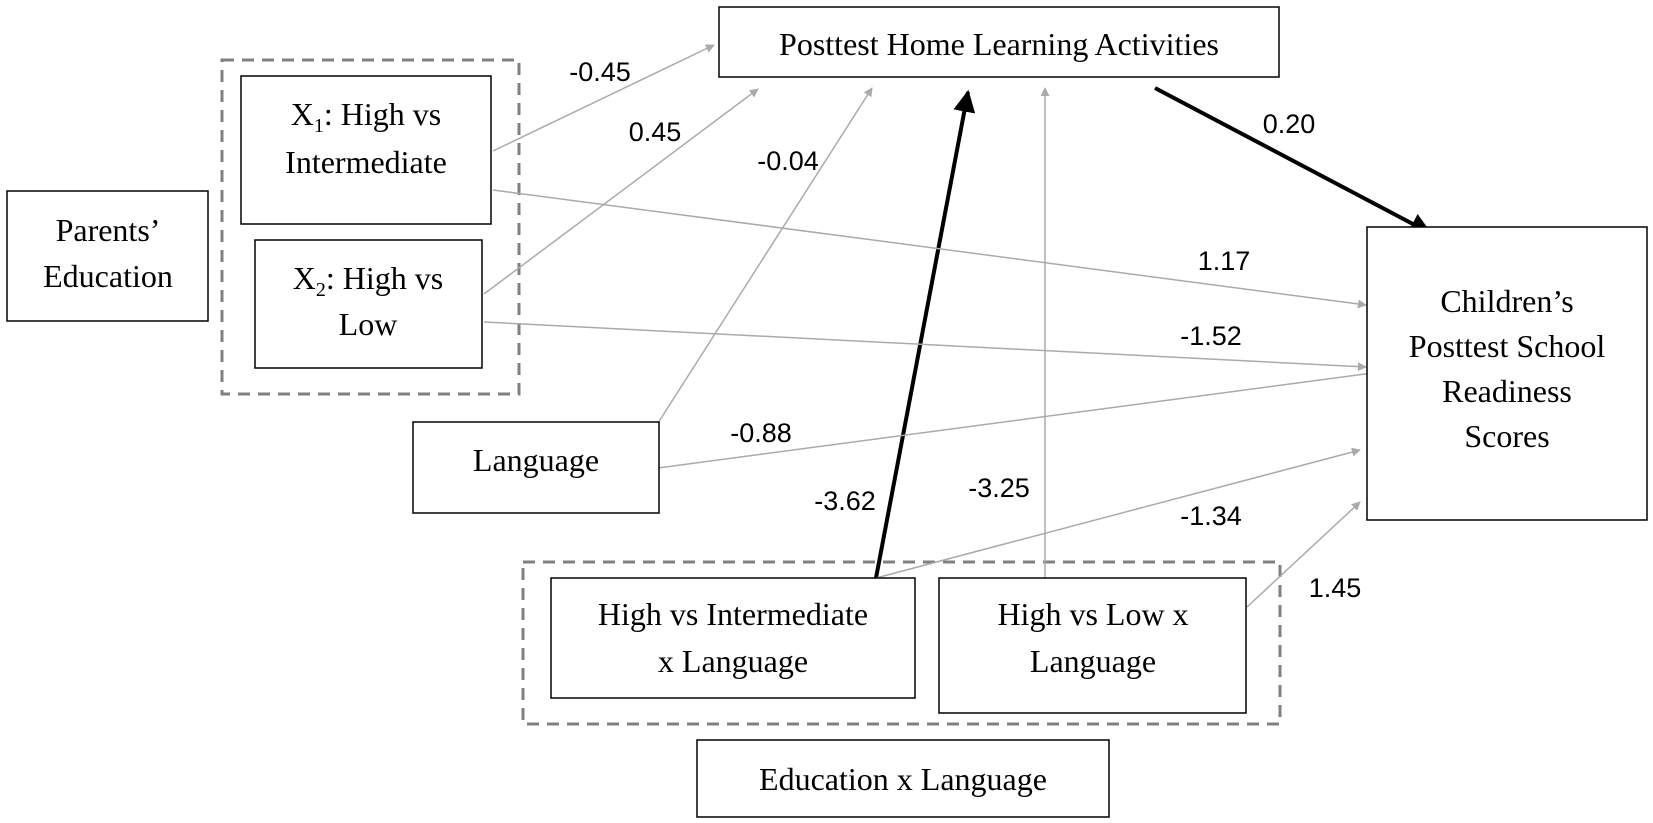 The height and width of the screenshot is (823, 1653). I want to click on node-box-x2, so click(368, 304).